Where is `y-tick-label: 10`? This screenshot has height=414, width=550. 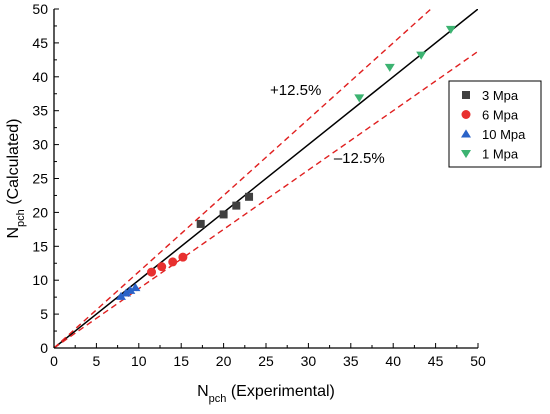
y-tick-label: 10 is located at coordinates (40, 280).